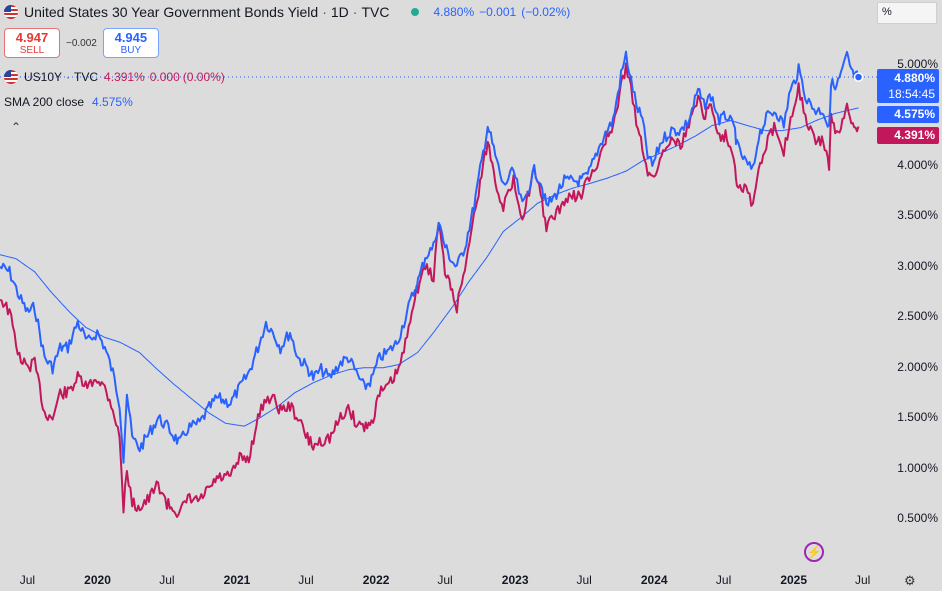  Describe the element at coordinates (112, 102) in the screenshot. I see `indicator-value: 4.575%` at that location.